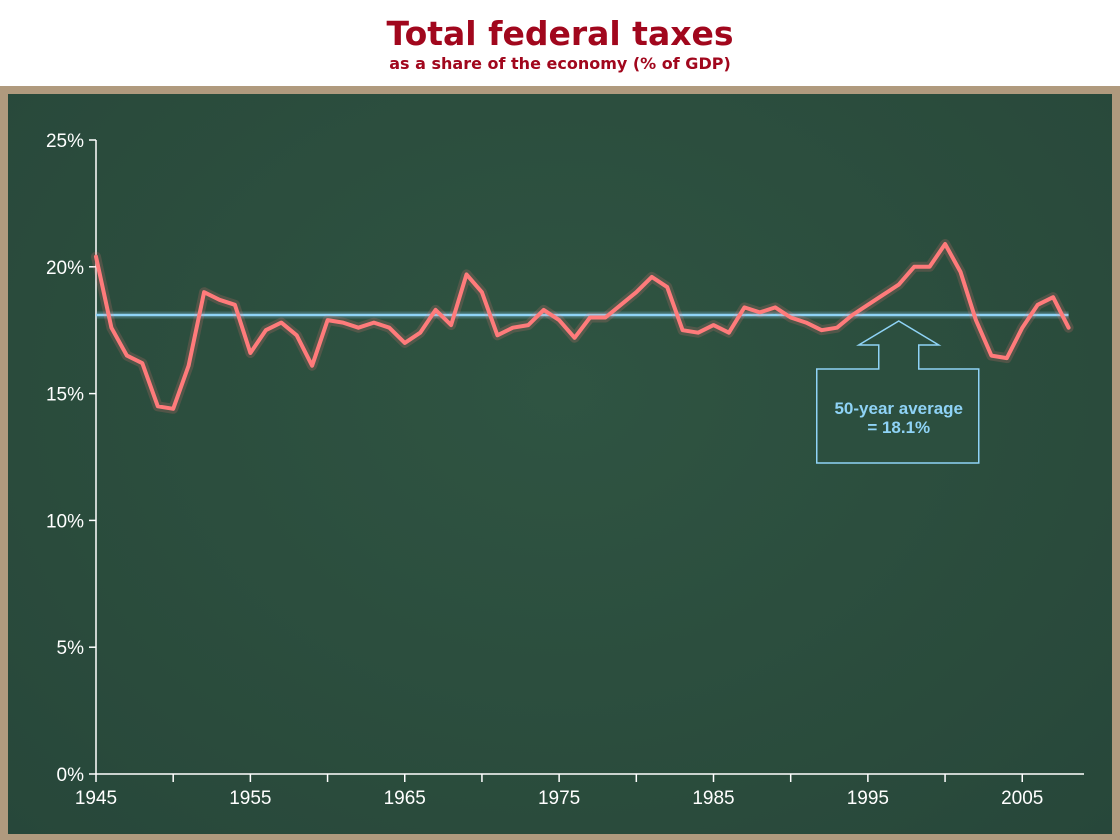 This screenshot has width=1120, height=840. What do you see at coordinates (71, 648) in the screenshot?
I see `y-tick-label: 5%` at bounding box center [71, 648].